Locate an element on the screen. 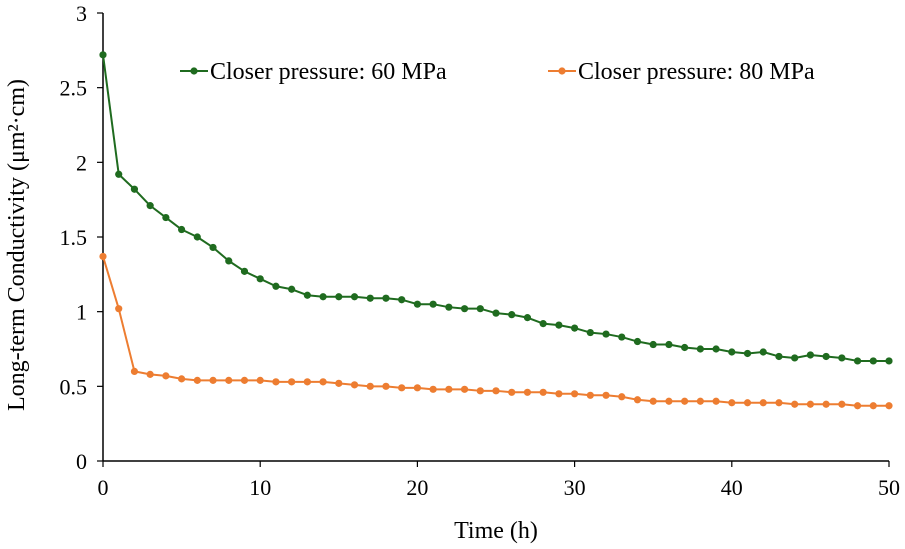  y-tick-label: 3 is located at coordinates (81, 13).